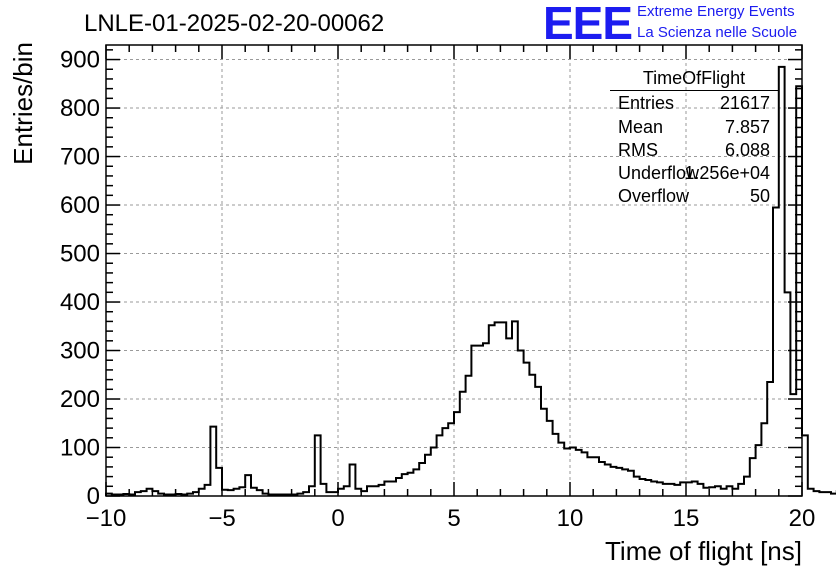  What do you see at coordinates (694, 104) in the screenshot?
I see `stats-row-entries: Entries 21617` at bounding box center [694, 104].